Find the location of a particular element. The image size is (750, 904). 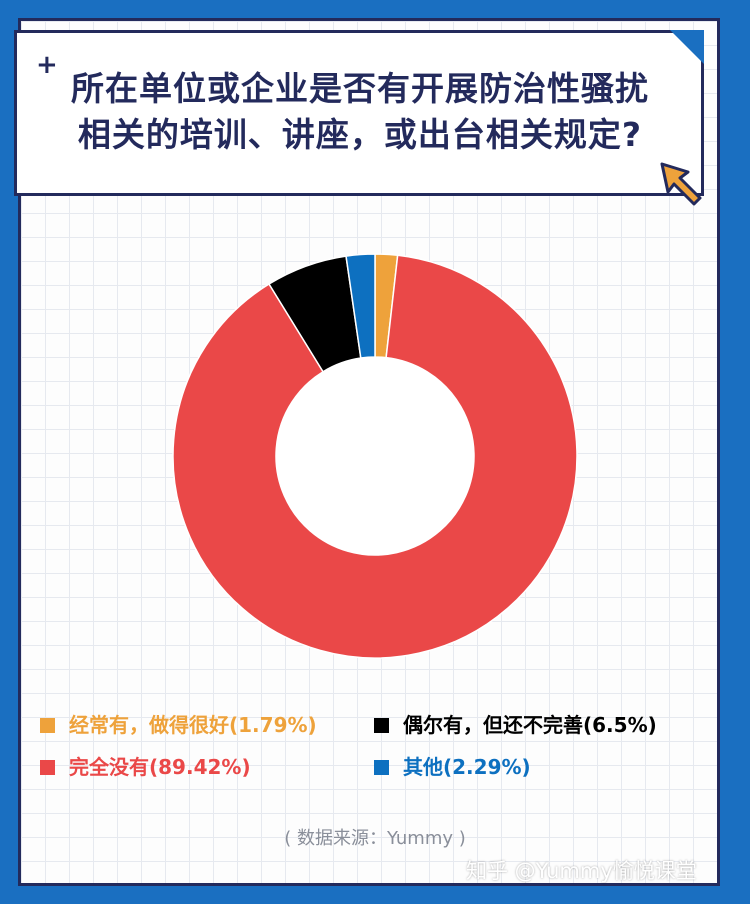

title-line-2: 相关的培训、讲座，或出台相关规定? is located at coordinates (360, 134).